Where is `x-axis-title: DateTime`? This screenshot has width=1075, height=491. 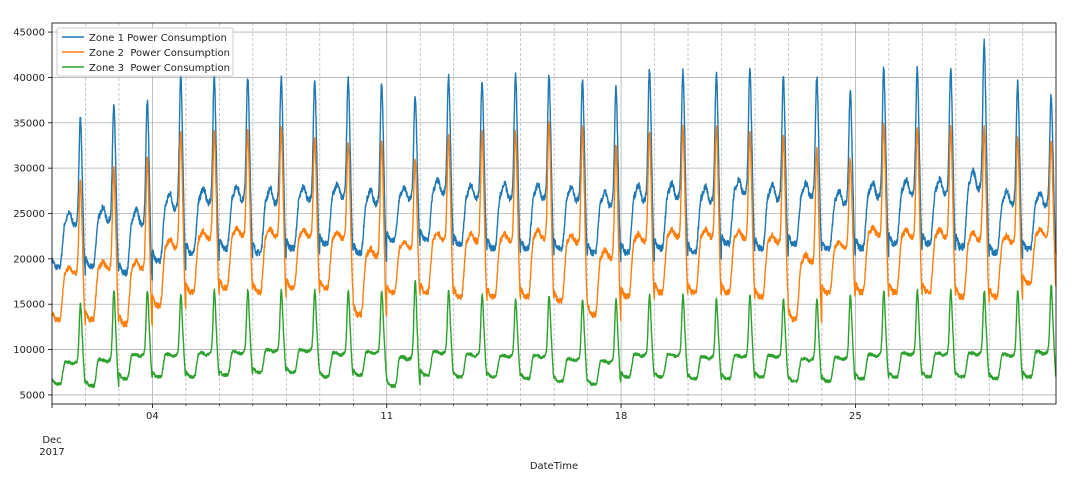
x-axis-title: DateTime is located at coordinates (554, 466).